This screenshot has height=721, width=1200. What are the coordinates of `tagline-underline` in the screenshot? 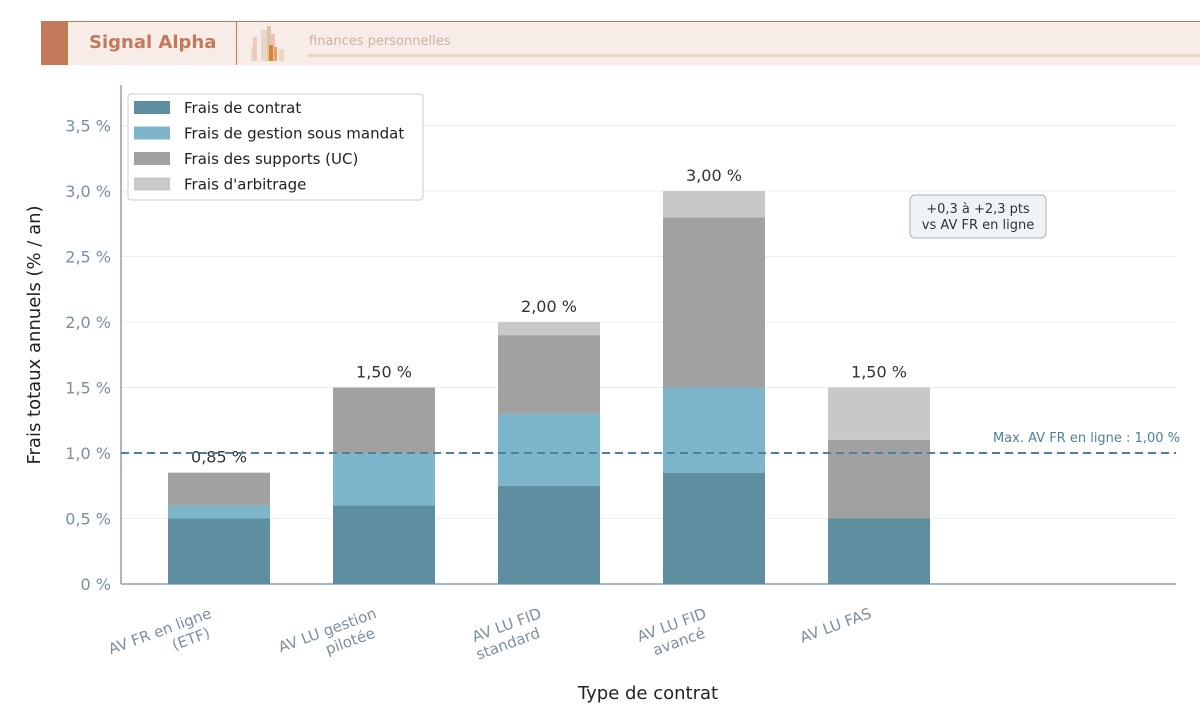 It's located at (753, 55).